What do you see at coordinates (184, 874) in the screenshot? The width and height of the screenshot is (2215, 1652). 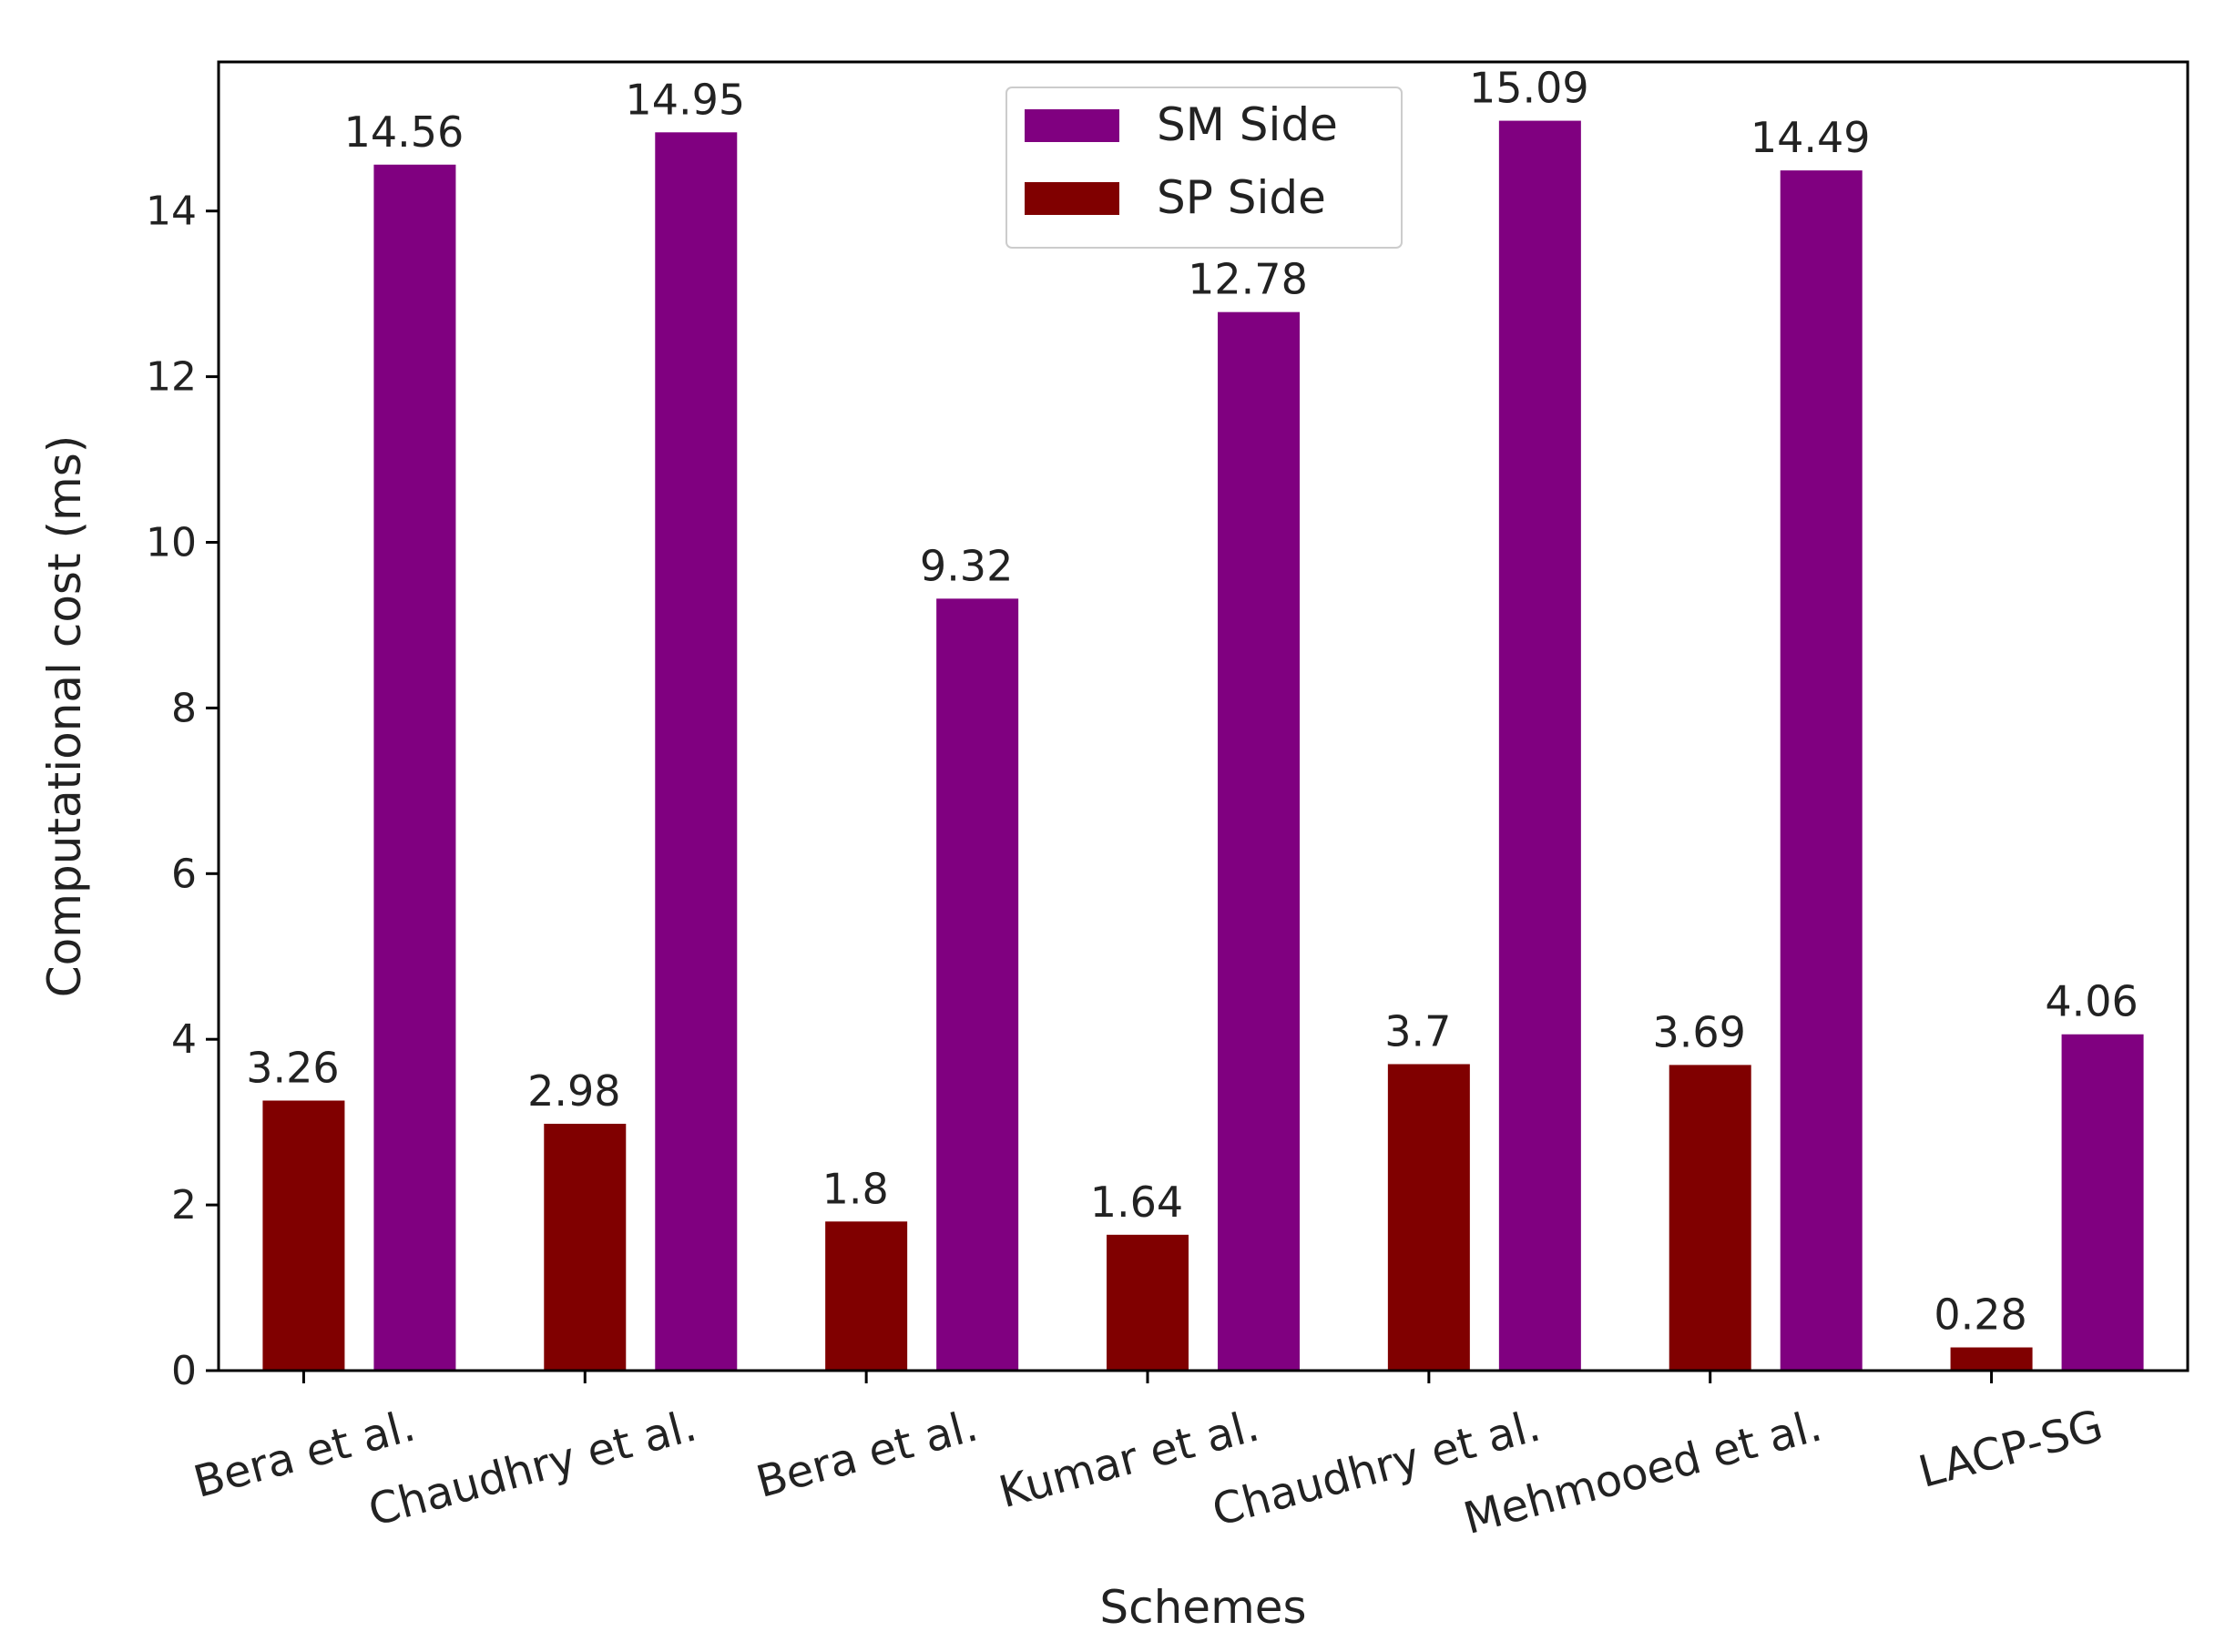 I see `y-tick-label: 6` at bounding box center [184, 874].